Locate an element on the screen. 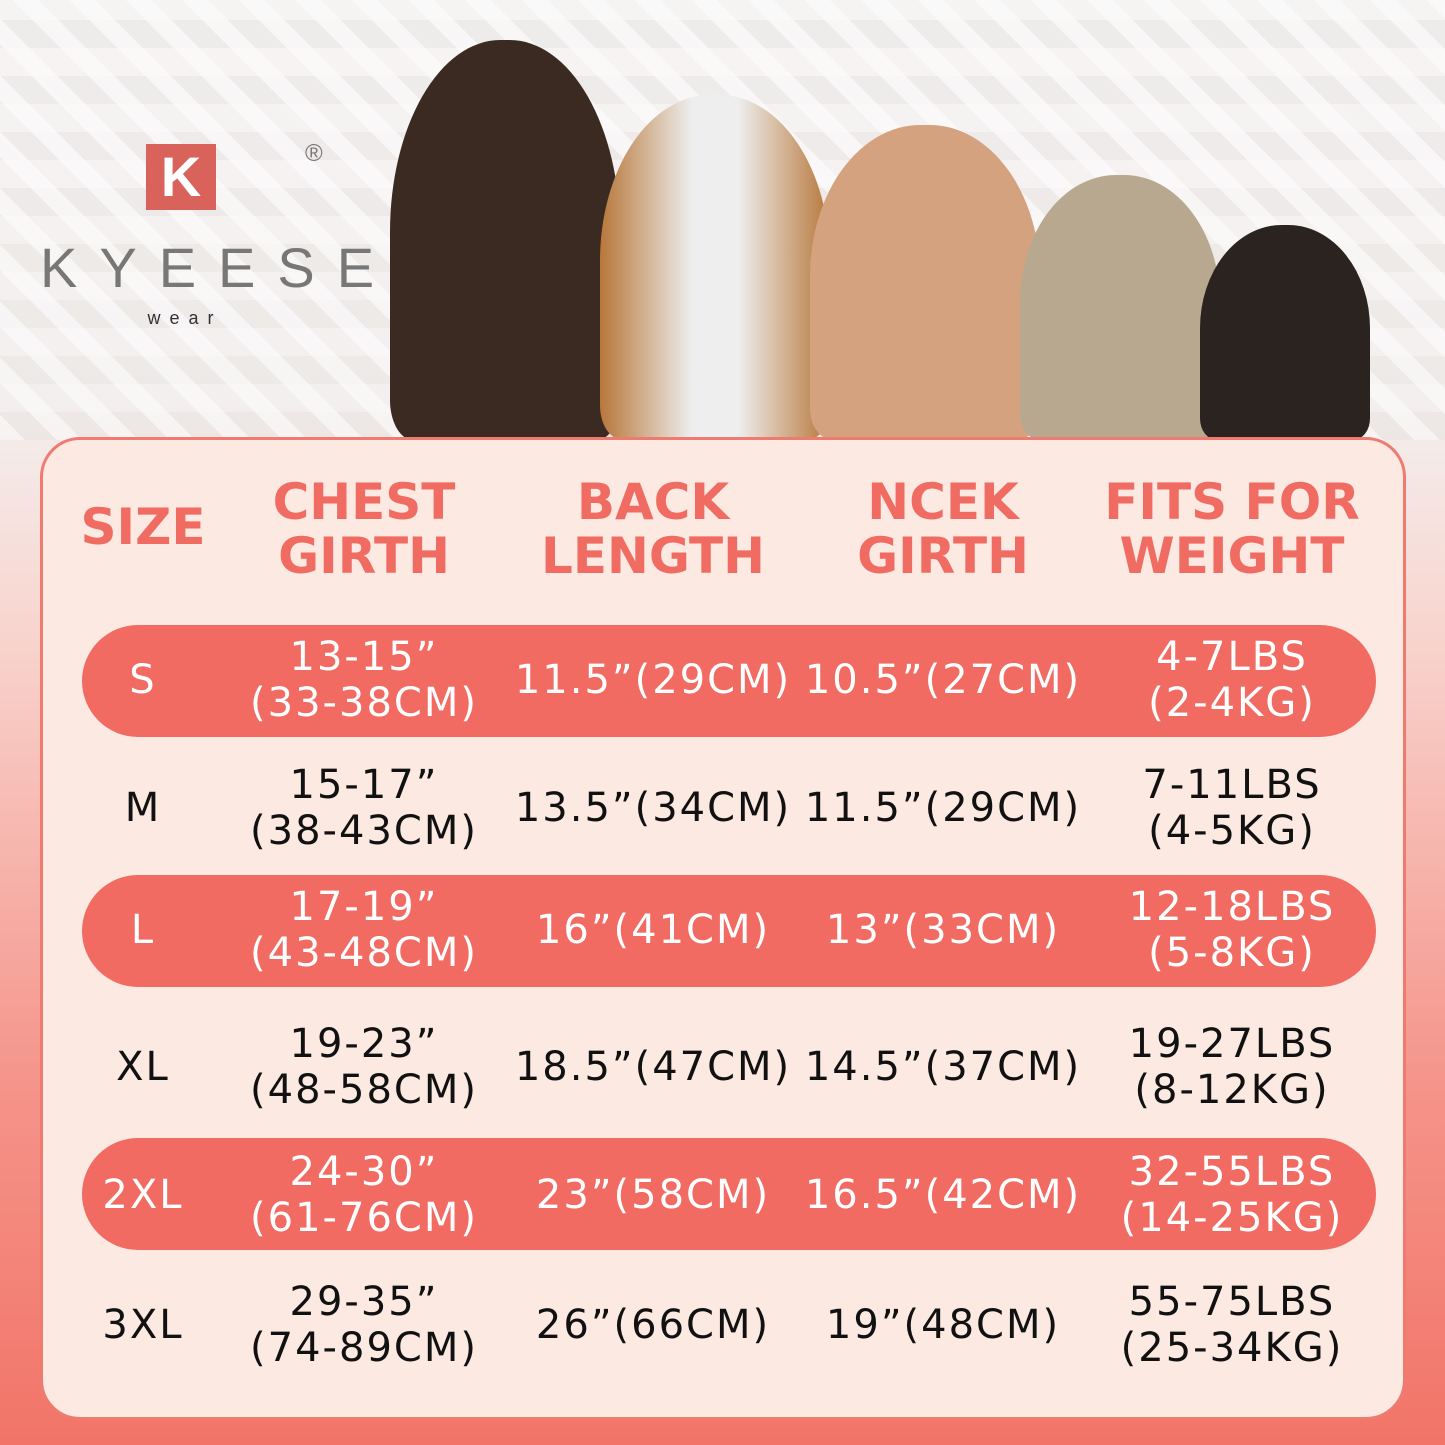 The width and height of the screenshot is (1445, 1445). cell-neck: 13”(33CM) is located at coordinates (943, 930).